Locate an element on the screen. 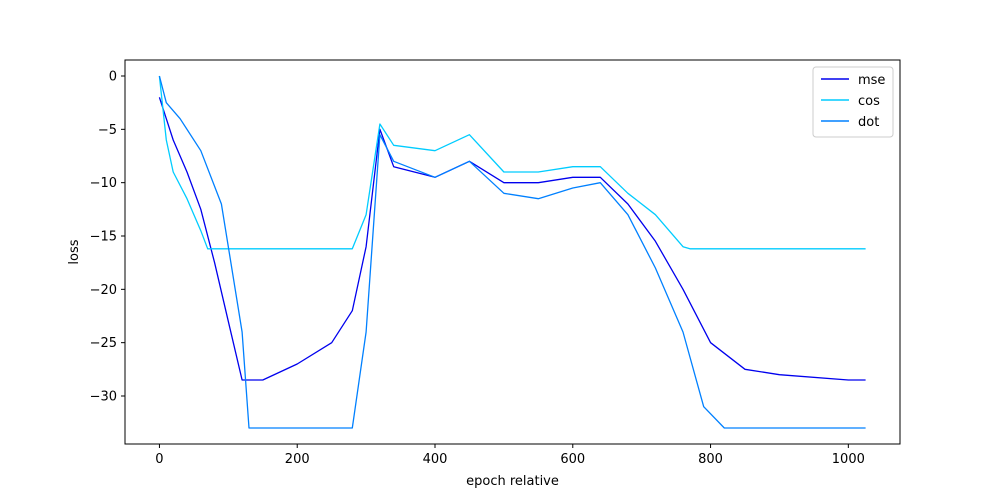  x-tick-label: 800 is located at coordinates (710, 459).